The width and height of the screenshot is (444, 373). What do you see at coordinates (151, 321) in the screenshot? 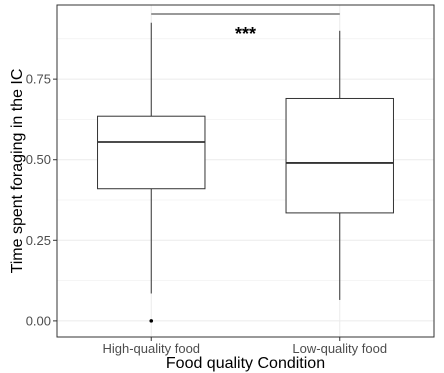
I see `outlier-point` at bounding box center [151, 321].